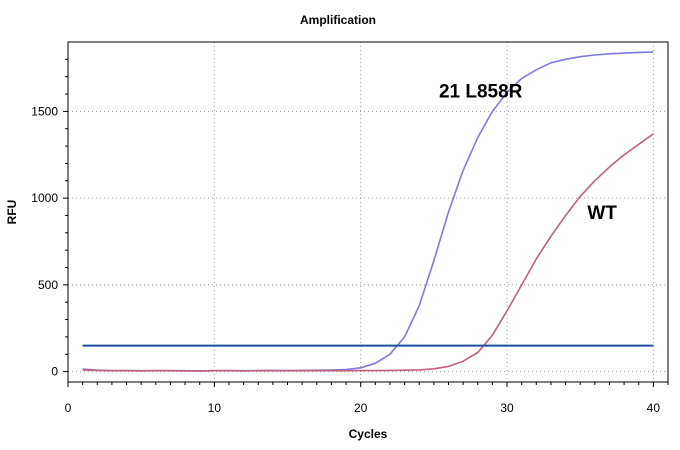 This screenshot has height=450, width=680. Describe the element at coordinates (338, 20) in the screenshot. I see `chart-title: Amplification` at that location.